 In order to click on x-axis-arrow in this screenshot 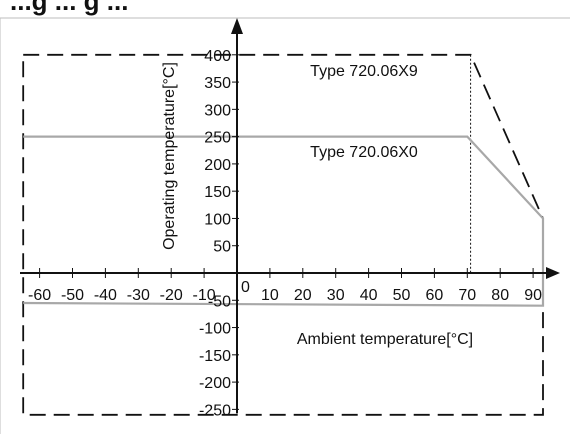, I will do `click(553, 273)`.